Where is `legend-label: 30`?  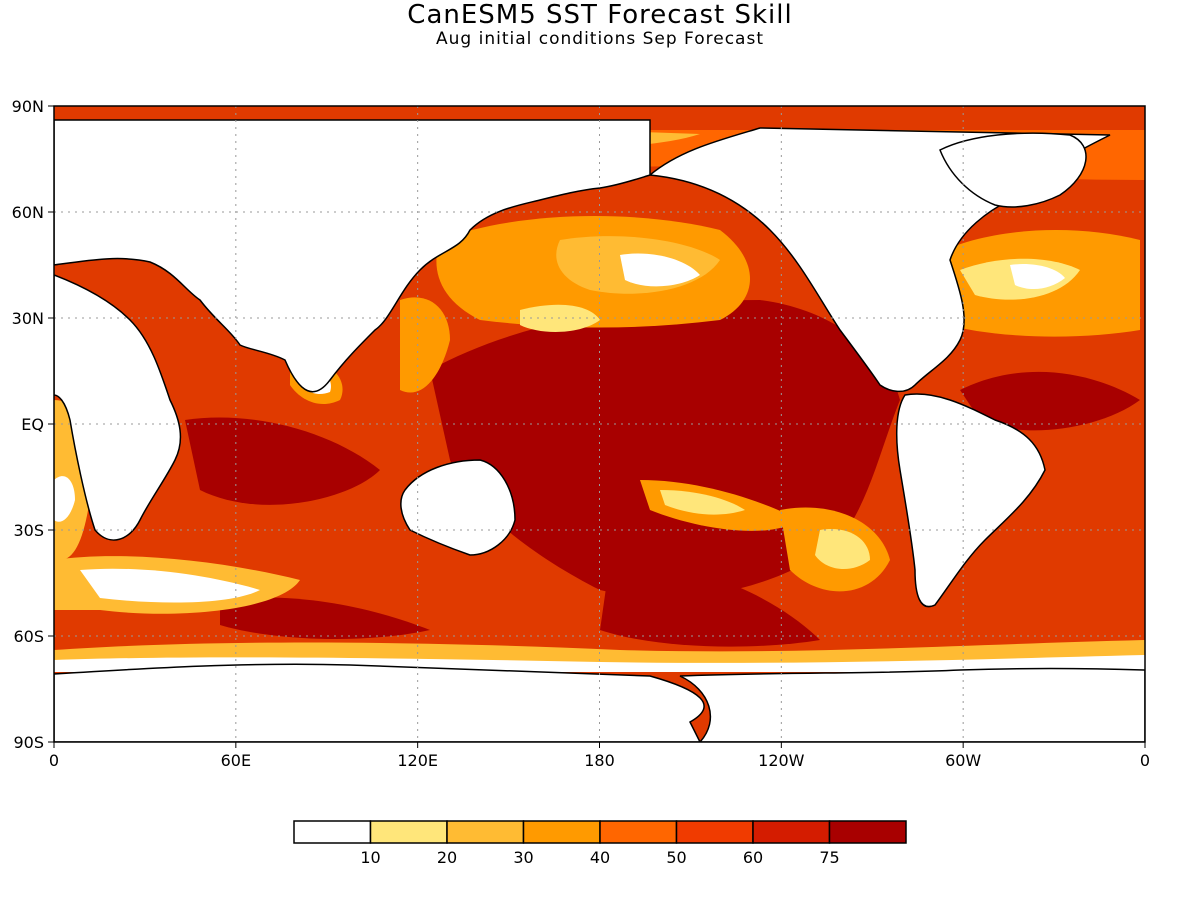 legend-label: 30 is located at coordinates (523, 857).